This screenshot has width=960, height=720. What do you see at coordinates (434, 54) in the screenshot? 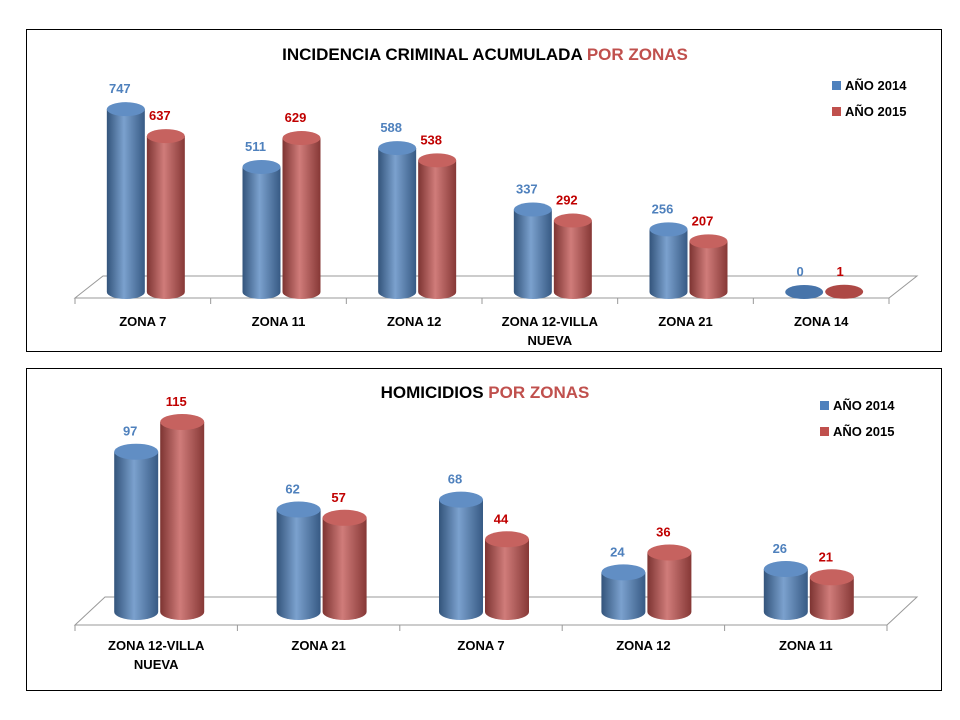
I see `chart-title-main: INCIDENCIA CRIMINAL ACUMULADA` at bounding box center [434, 54].